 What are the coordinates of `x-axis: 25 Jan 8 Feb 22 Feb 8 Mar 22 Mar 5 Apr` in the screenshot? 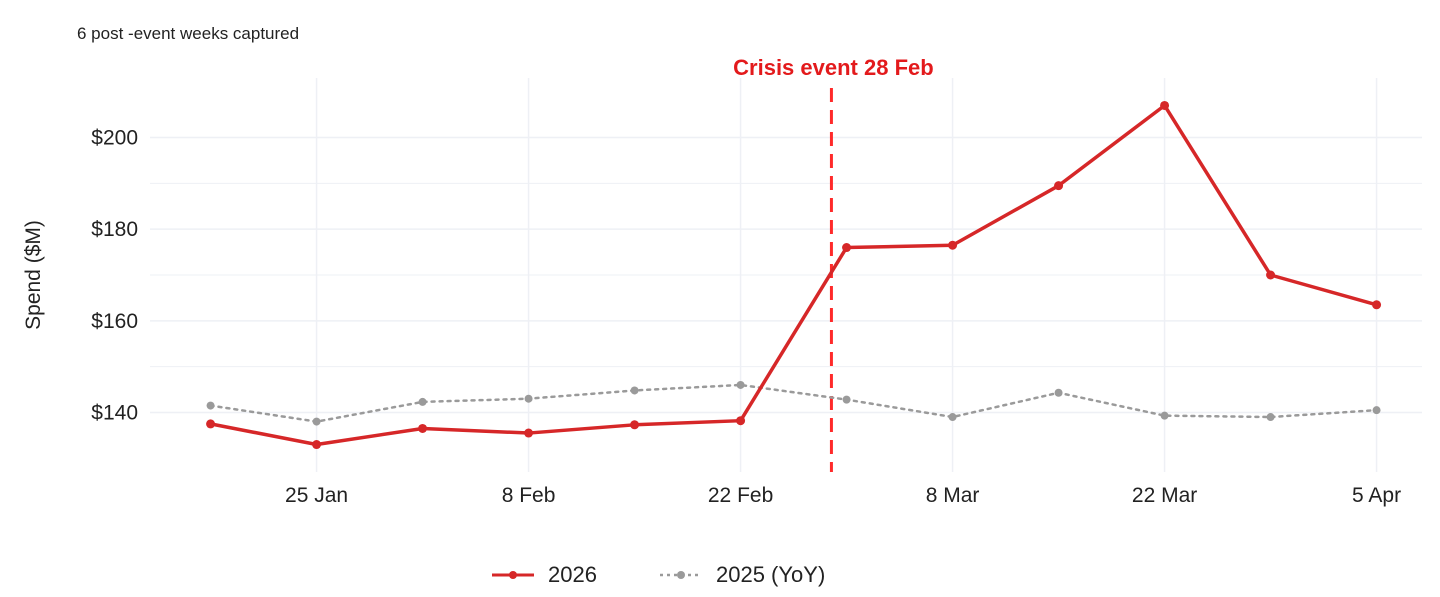 It's located at (843, 495).